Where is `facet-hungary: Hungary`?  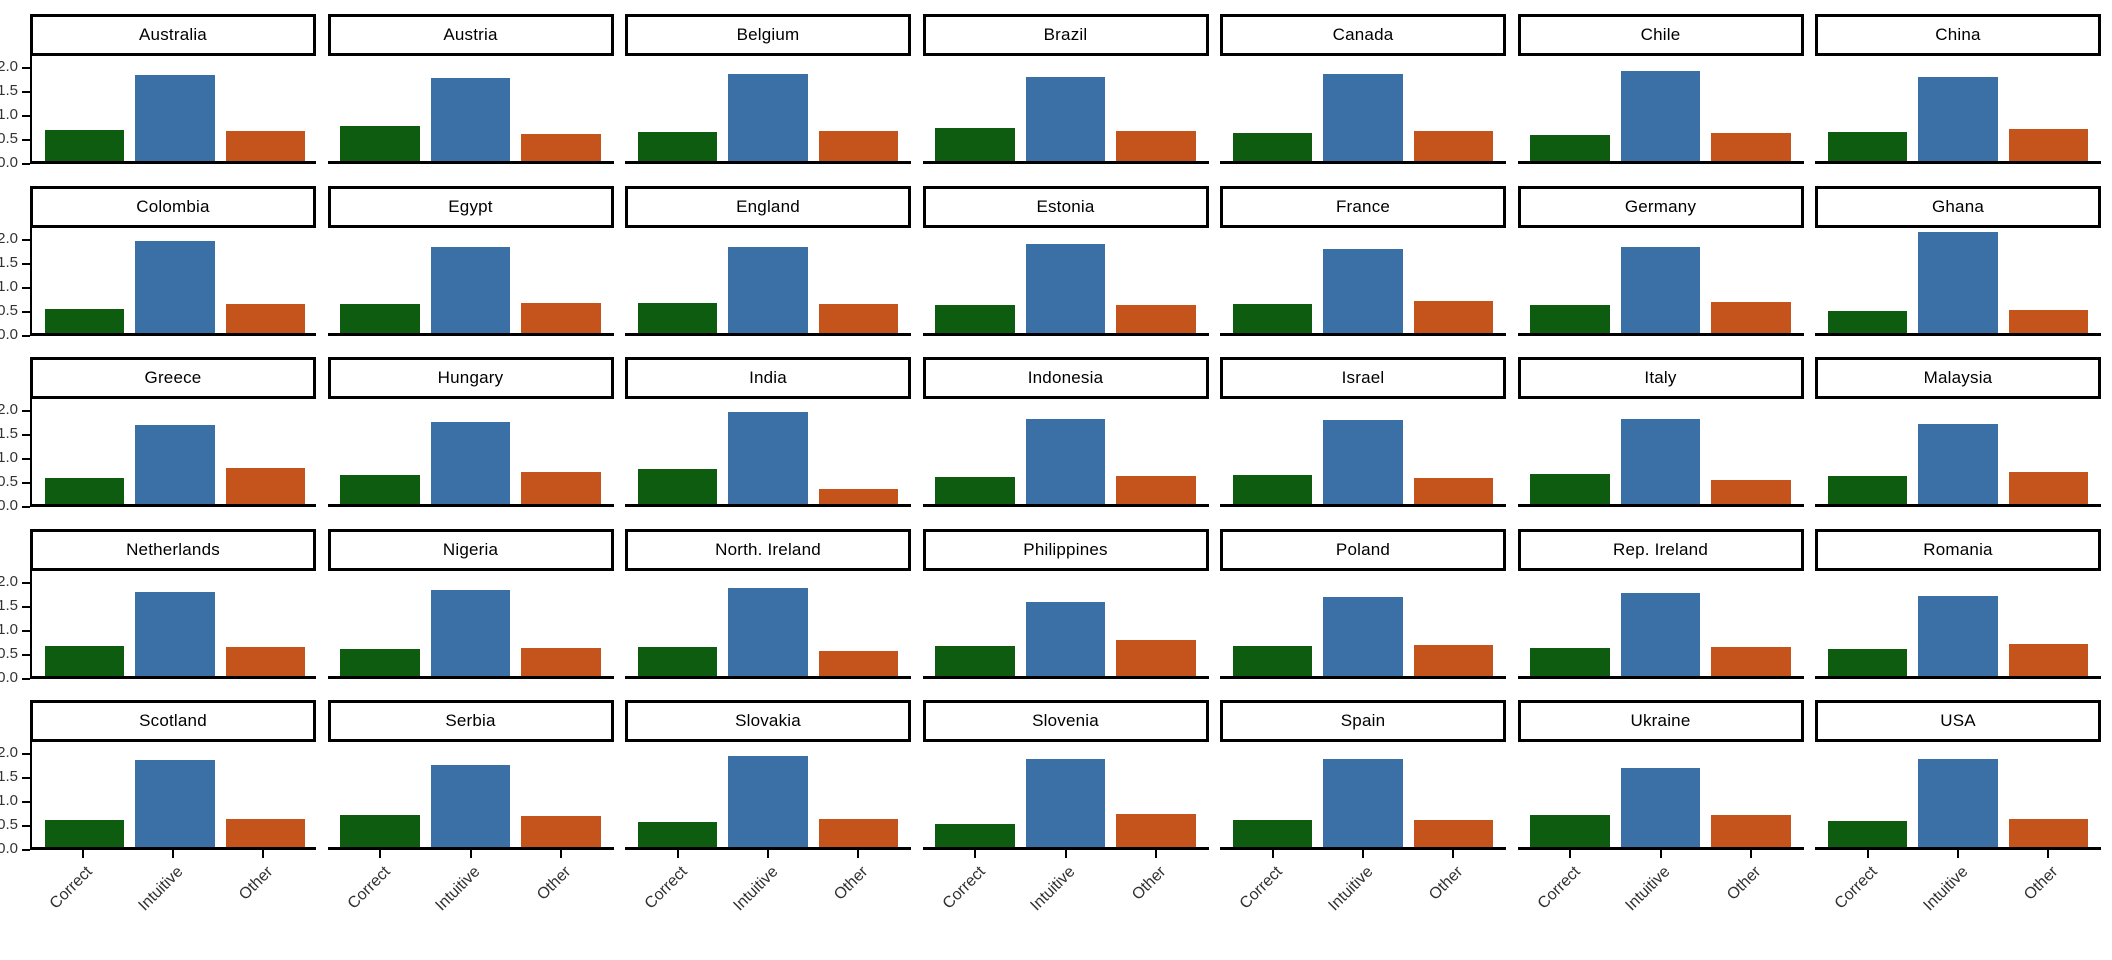 facet-hungary: Hungary is located at coordinates (470, 432).